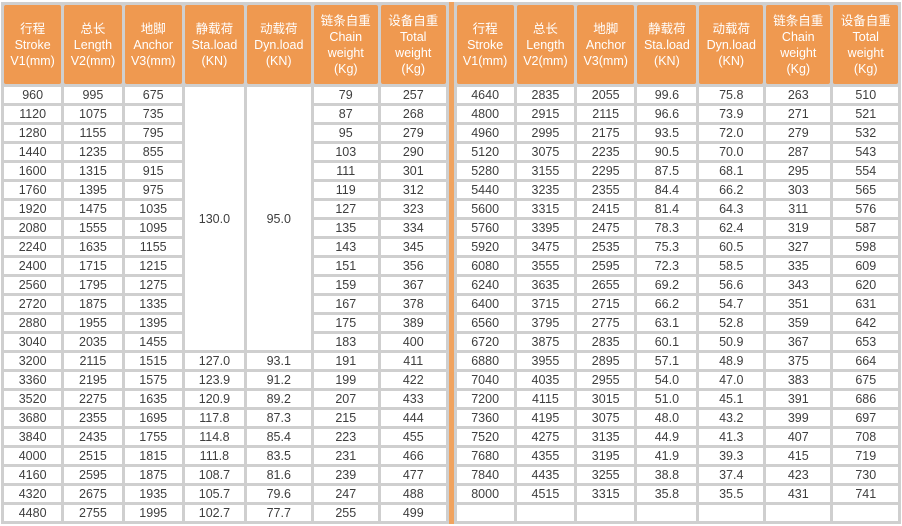 The image size is (902, 526). Describe the element at coordinates (798, 171) in the screenshot. I see `cell-chain-weight: 295` at that location.